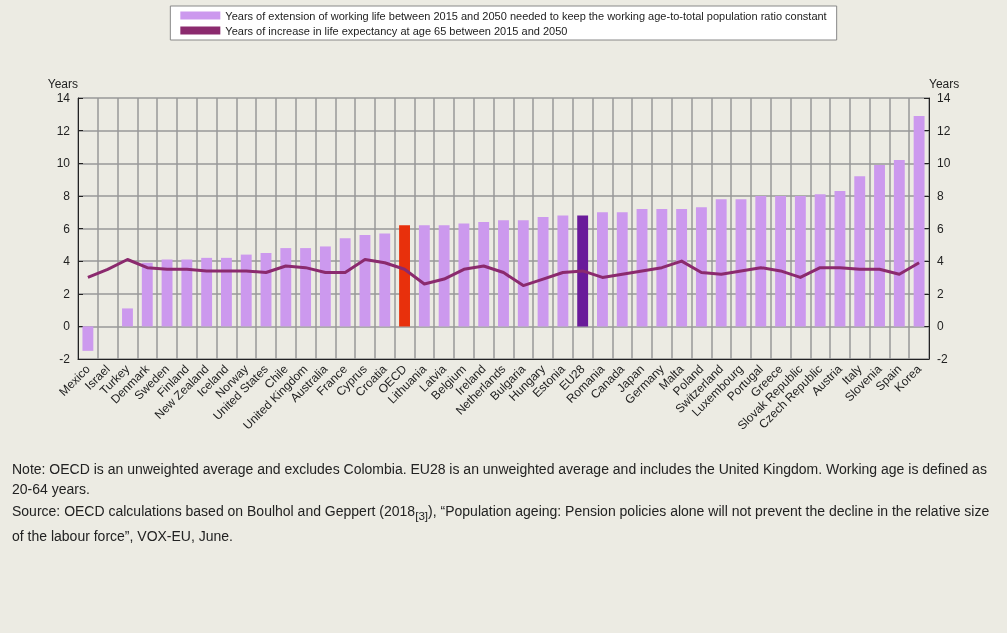 This screenshot has width=1007, height=633. I want to click on y2-tick-label: 2, so click(940, 293).